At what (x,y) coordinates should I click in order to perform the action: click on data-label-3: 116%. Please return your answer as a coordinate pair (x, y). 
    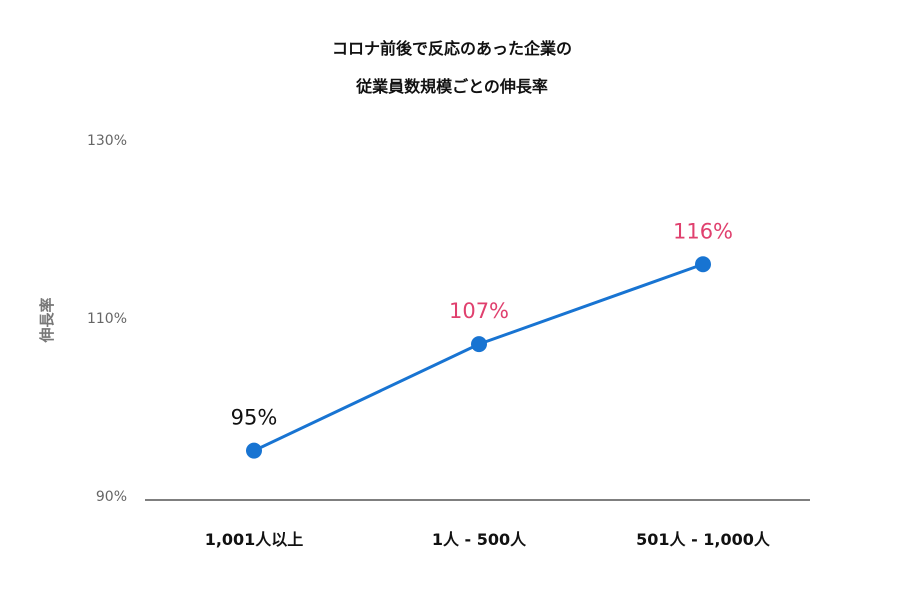
    Looking at the image, I should click on (703, 231).